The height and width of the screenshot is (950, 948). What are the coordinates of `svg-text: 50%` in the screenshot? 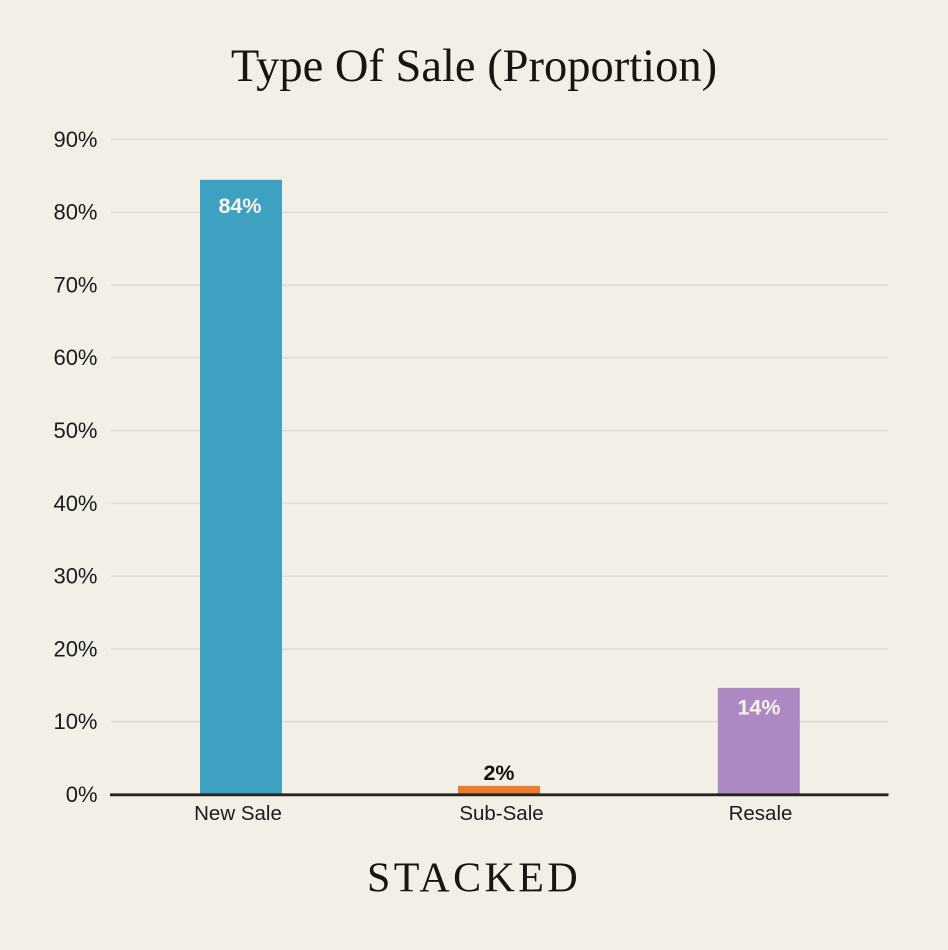 It's located at (75, 430).